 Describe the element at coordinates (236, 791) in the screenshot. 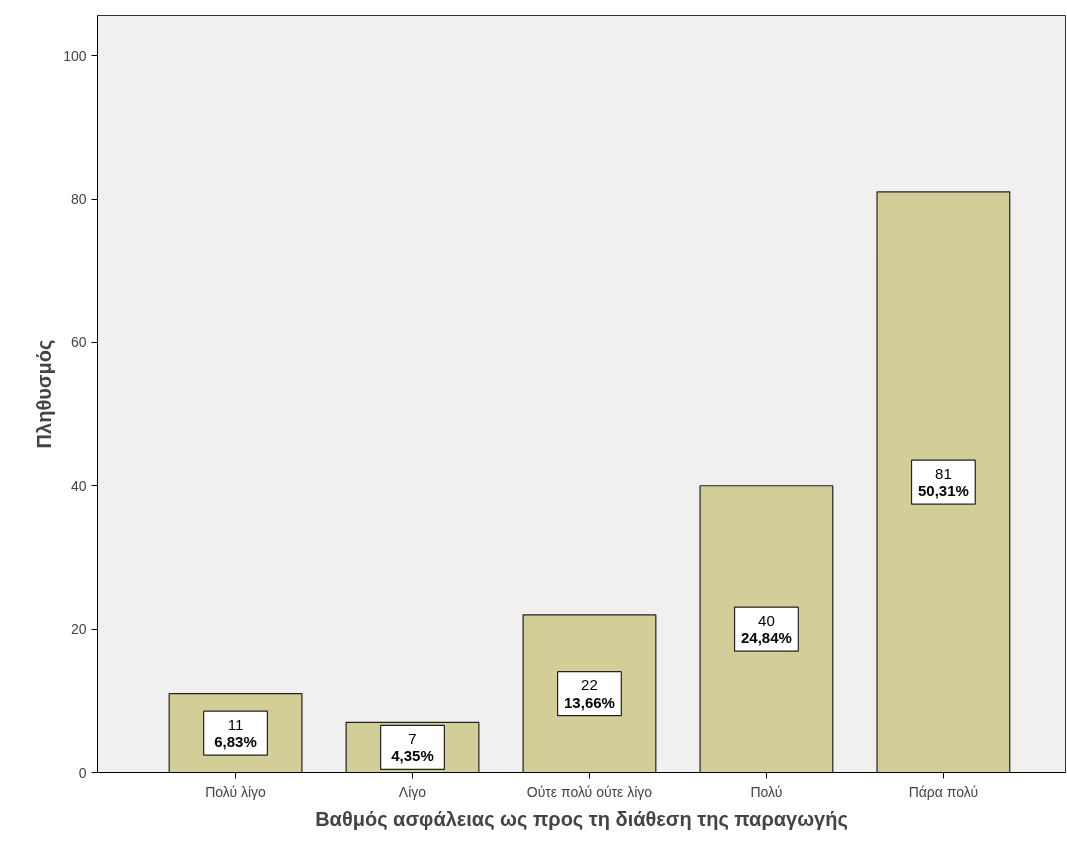

I see `x-tick-label: Πολύ λίγο` at that location.